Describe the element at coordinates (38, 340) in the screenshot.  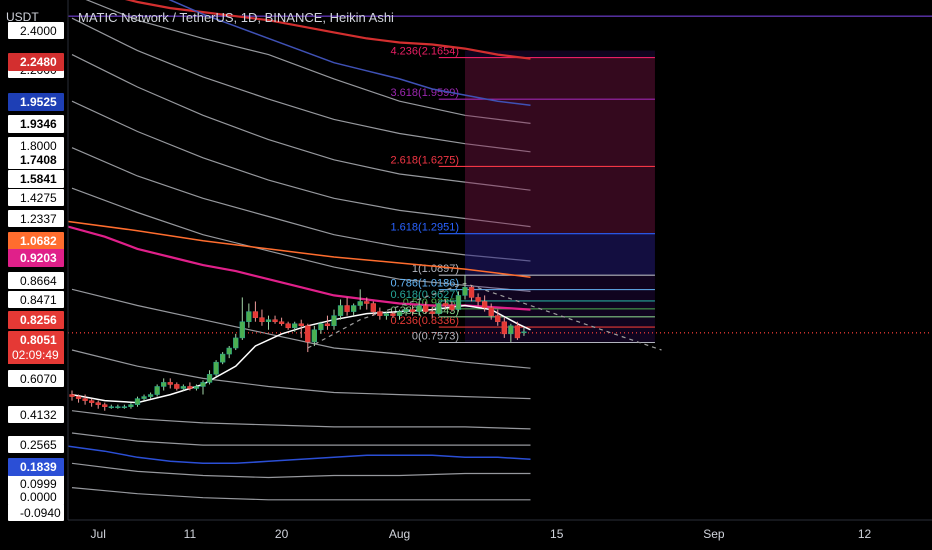
I see `price-badge-label: 0.8051` at that location.